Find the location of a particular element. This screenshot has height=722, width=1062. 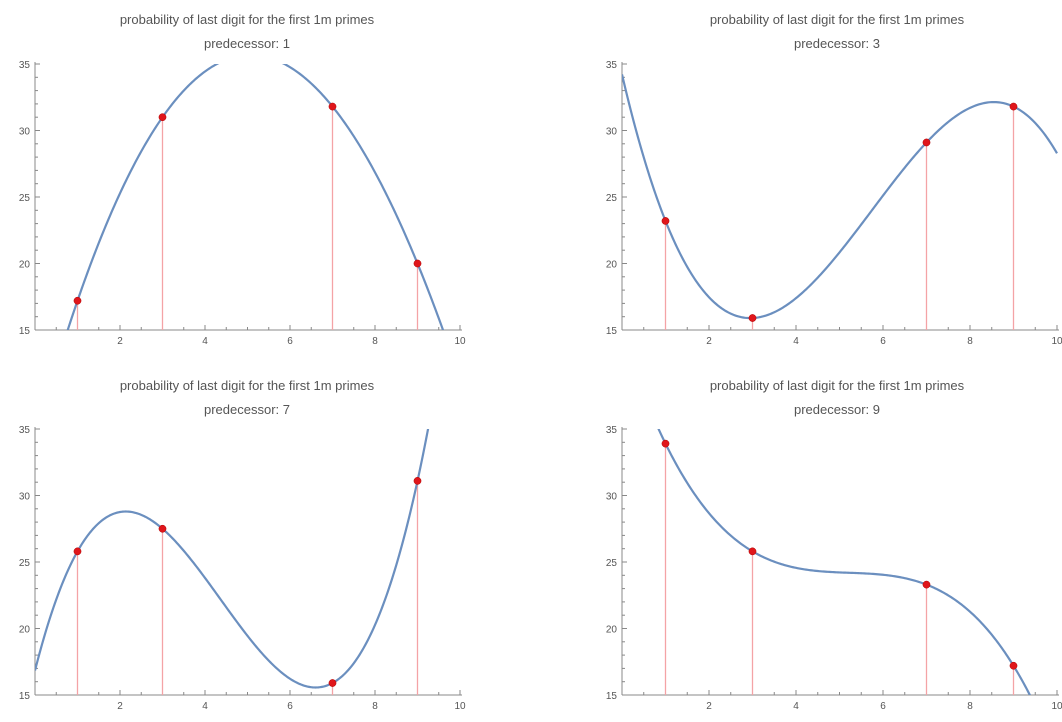

chart-subtitle: predecessor: 3 is located at coordinates (837, 43).